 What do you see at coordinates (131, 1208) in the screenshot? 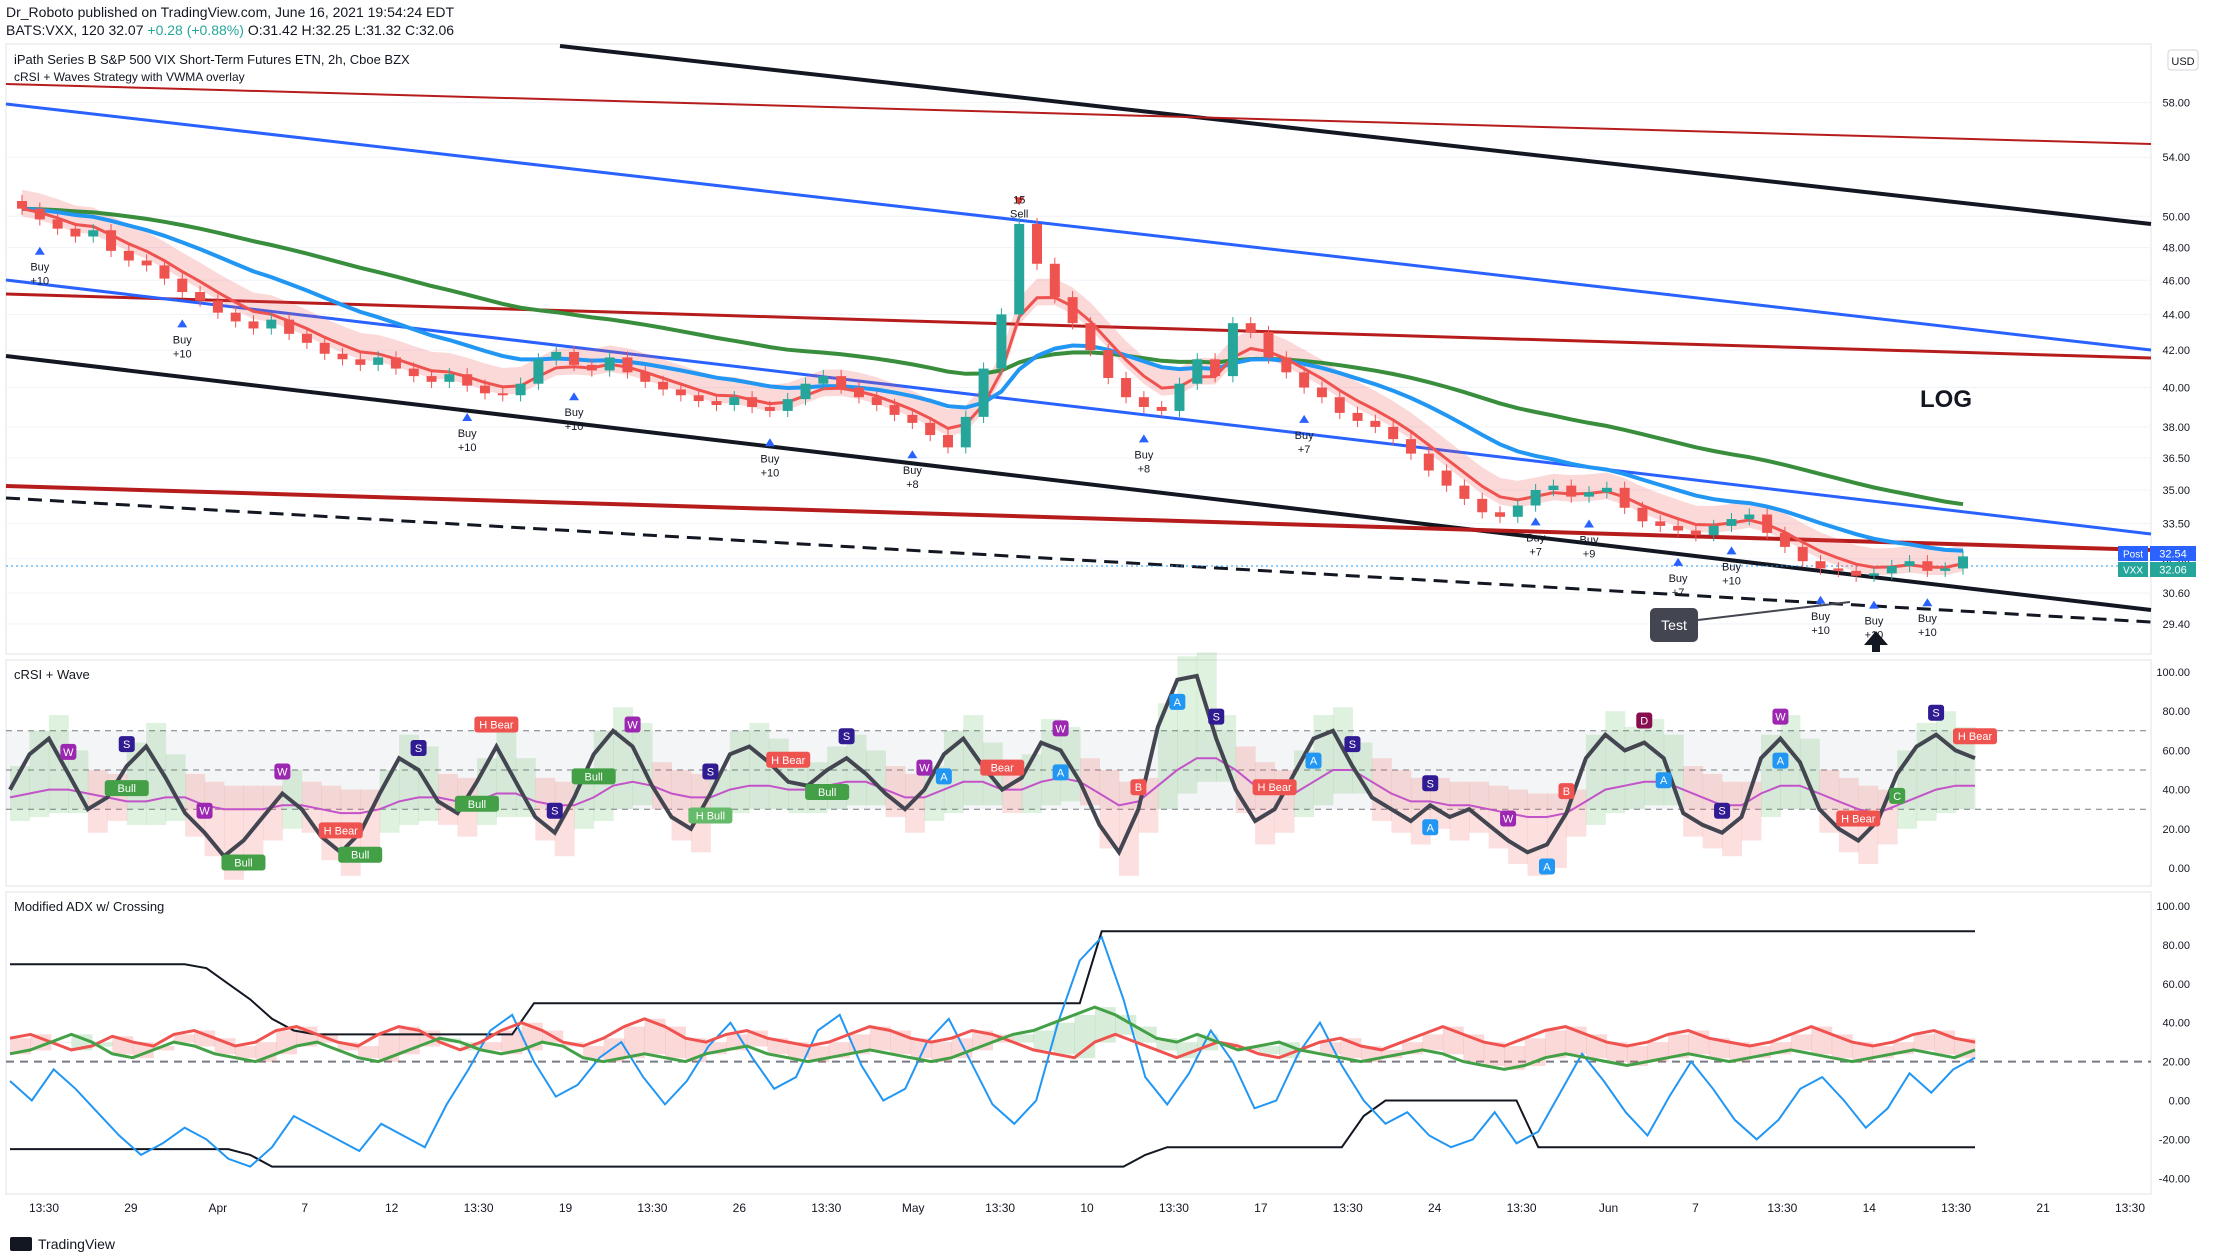
I see `time-tick-label: 29` at bounding box center [131, 1208].